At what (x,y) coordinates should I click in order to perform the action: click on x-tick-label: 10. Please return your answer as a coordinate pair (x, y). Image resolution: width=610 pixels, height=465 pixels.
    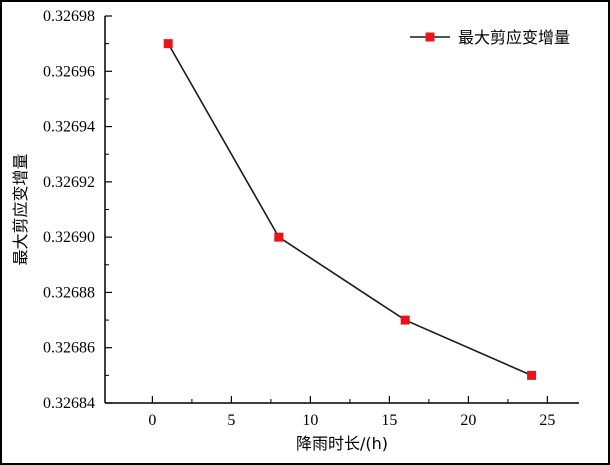
    Looking at the image, I should click on (310, 420).